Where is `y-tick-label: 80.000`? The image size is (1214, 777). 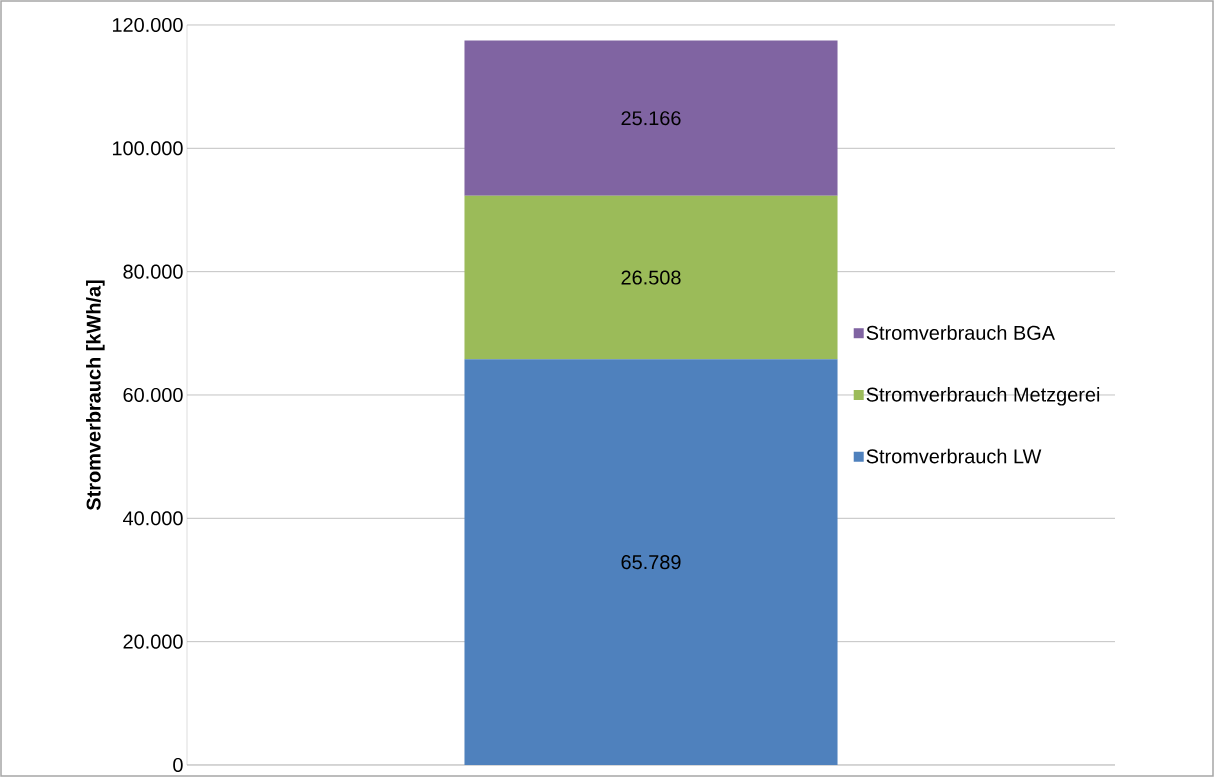 y-tick-label: 80.000 is located at coordinates (153, 271).